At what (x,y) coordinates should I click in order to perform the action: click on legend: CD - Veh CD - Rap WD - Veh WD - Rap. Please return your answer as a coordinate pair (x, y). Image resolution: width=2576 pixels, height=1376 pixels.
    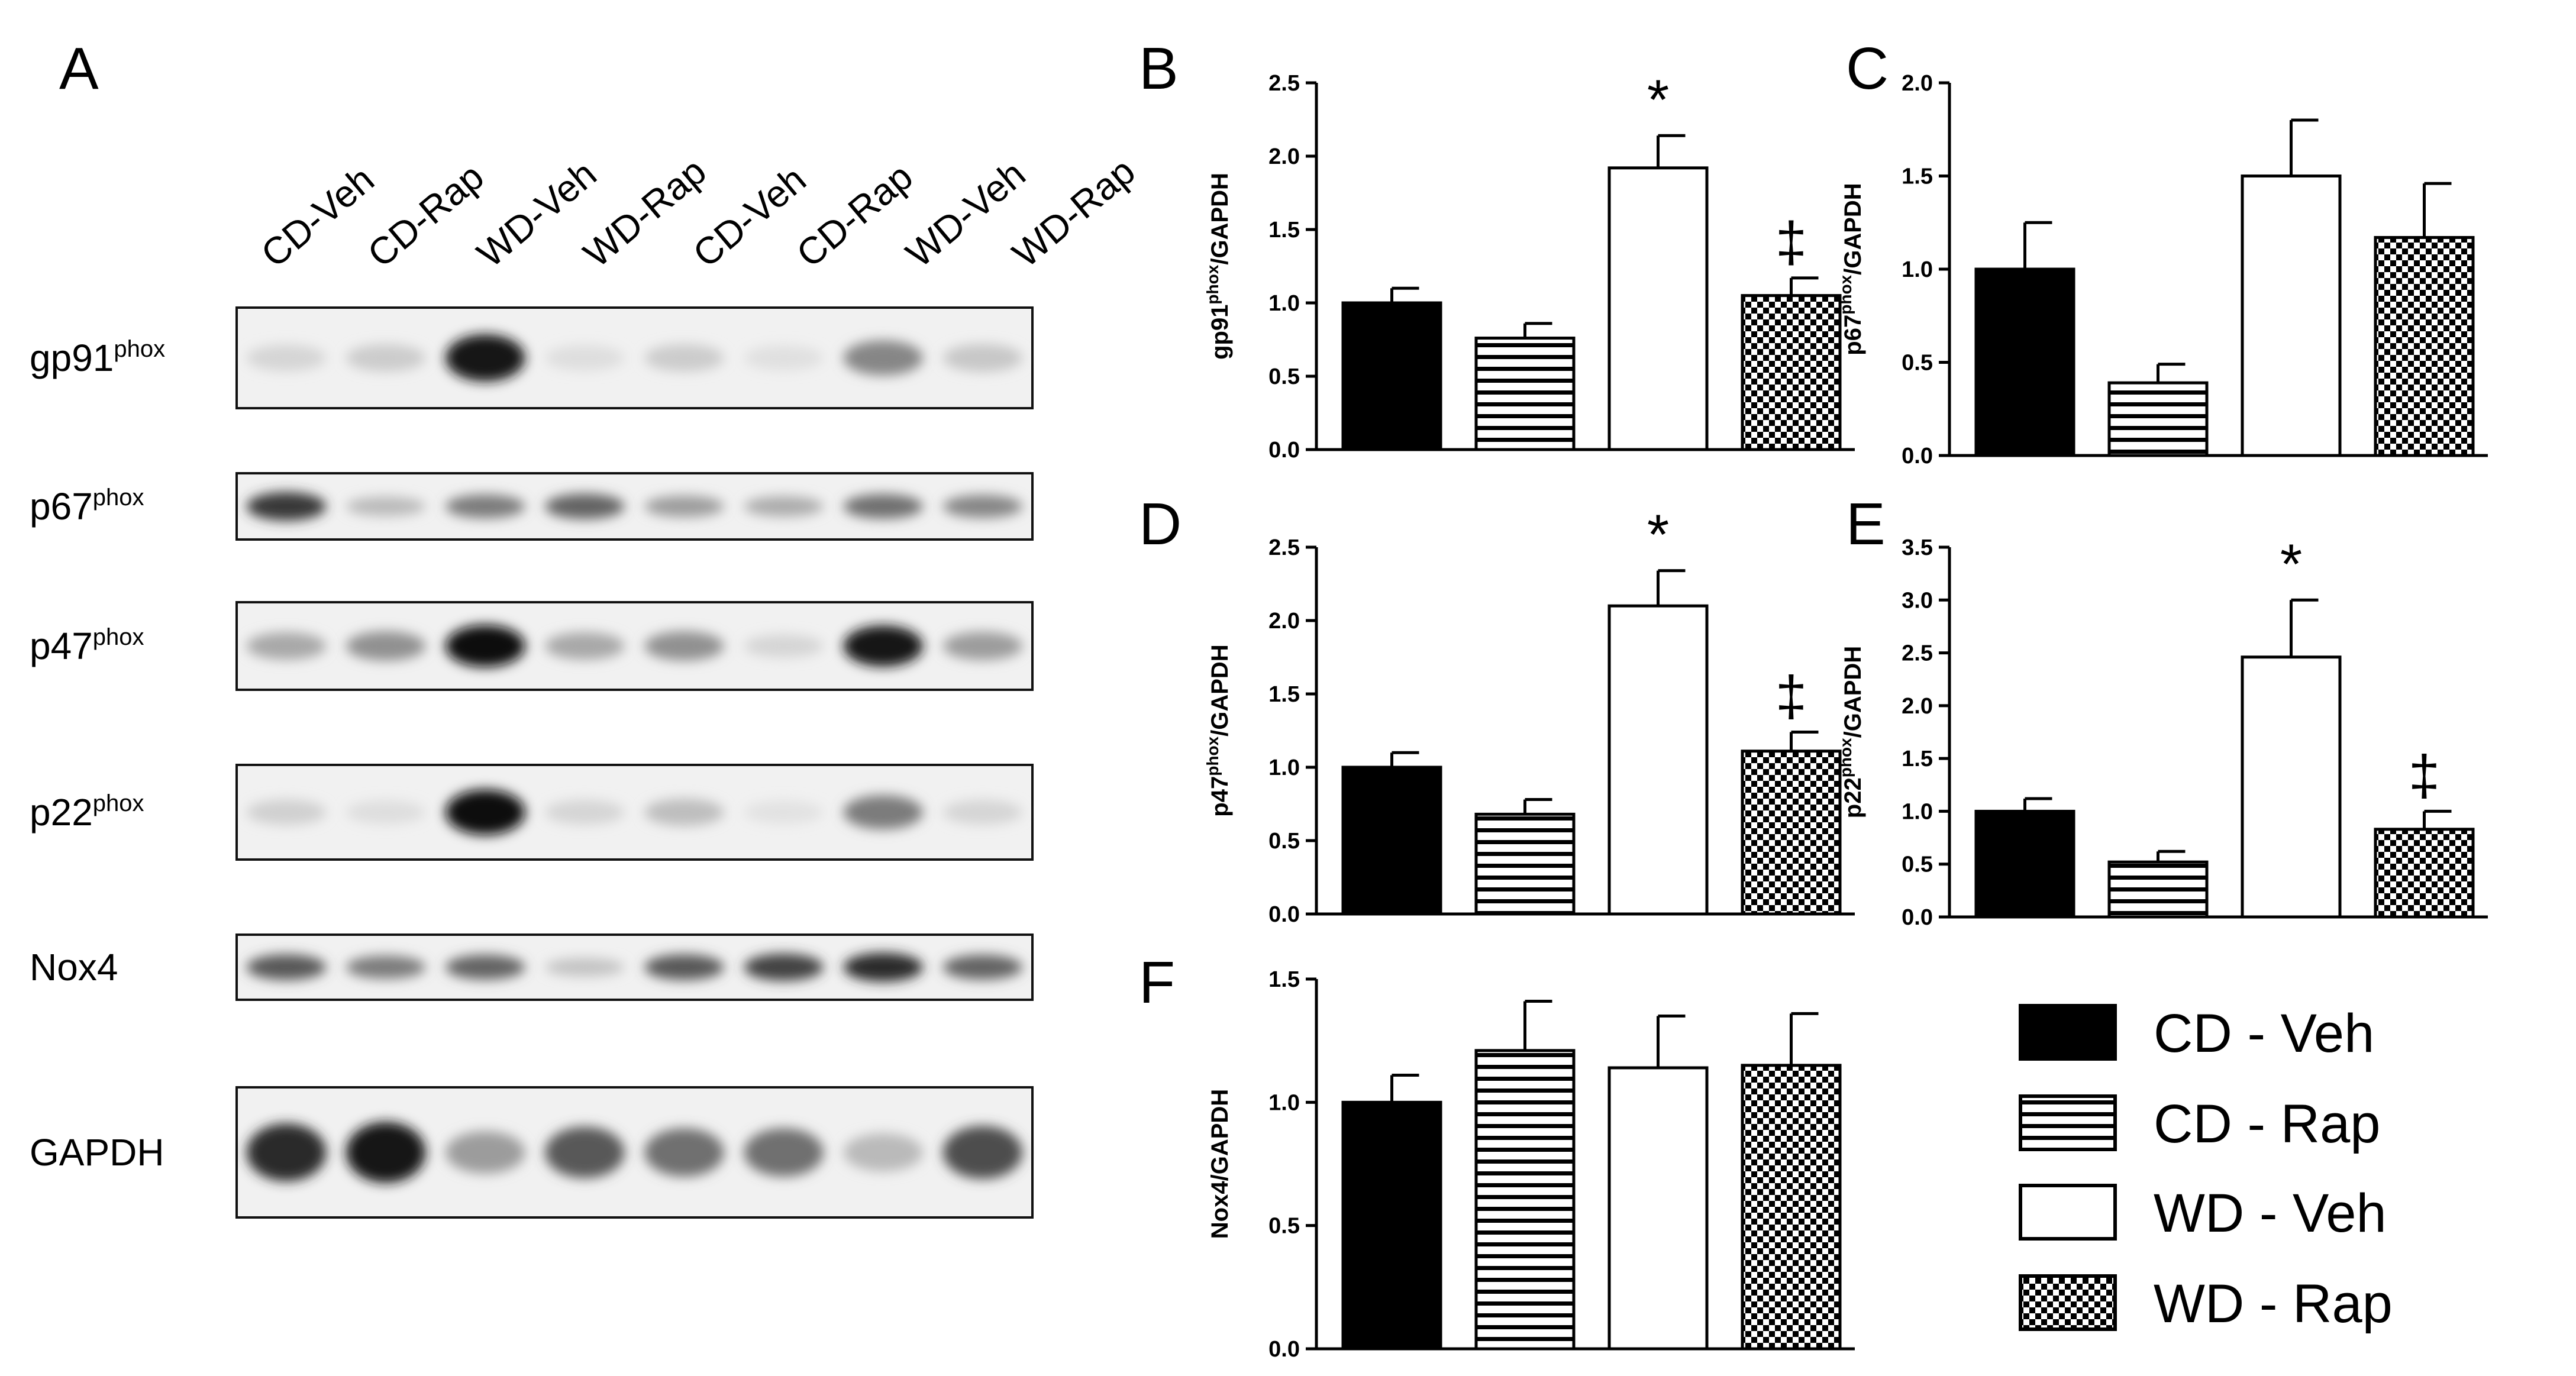
    Looking at the image, I should click on (2206, 1168).